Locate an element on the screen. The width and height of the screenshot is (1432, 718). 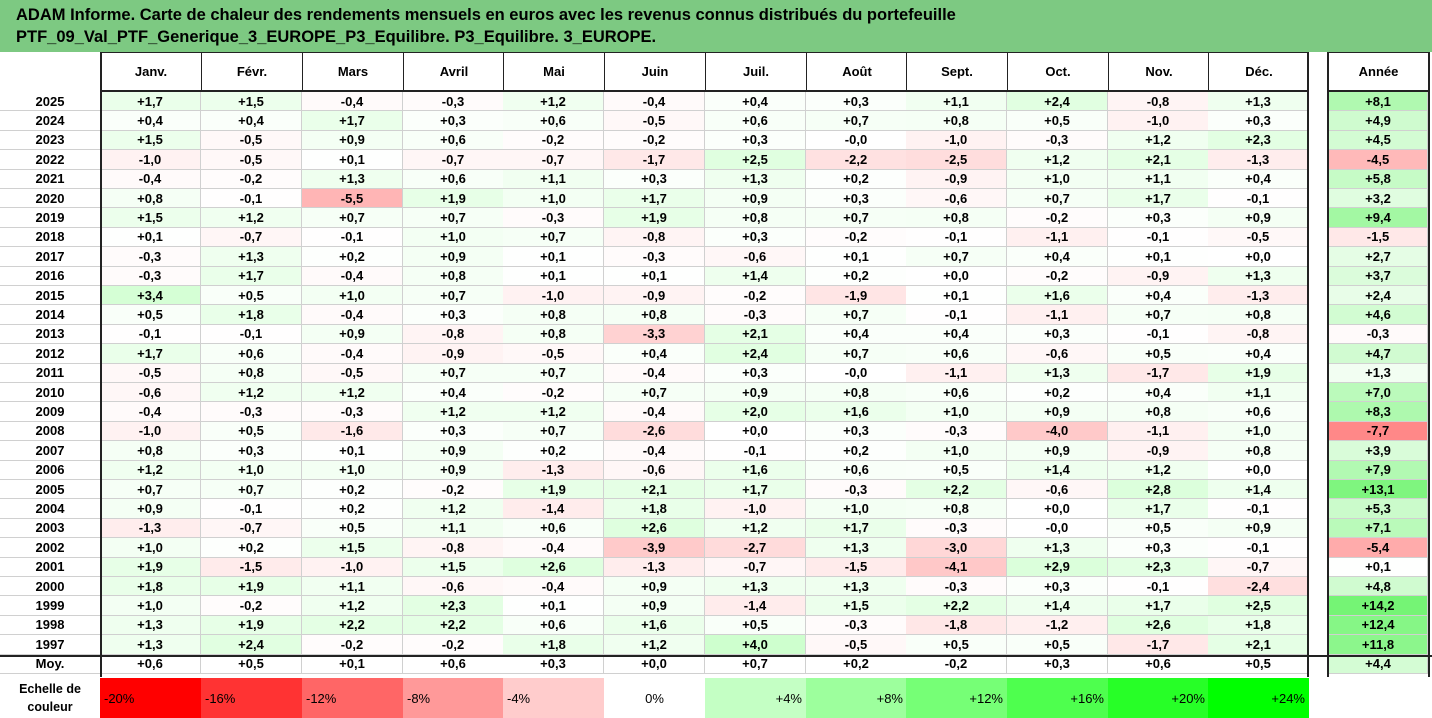
scale-step: -16% is located at coordinates (251, 698).